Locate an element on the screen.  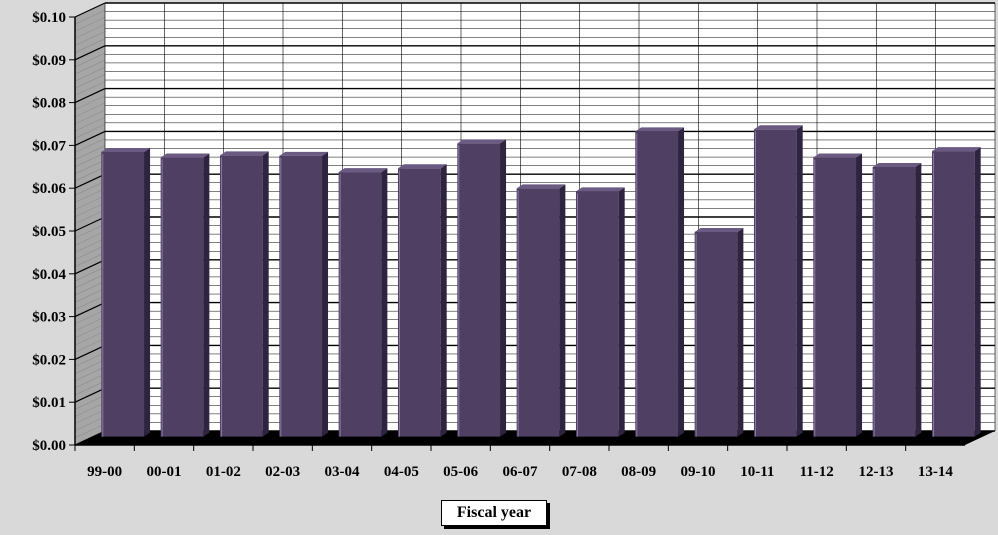
x-tick-label: 00-01 is located at coordinates (164, 472).